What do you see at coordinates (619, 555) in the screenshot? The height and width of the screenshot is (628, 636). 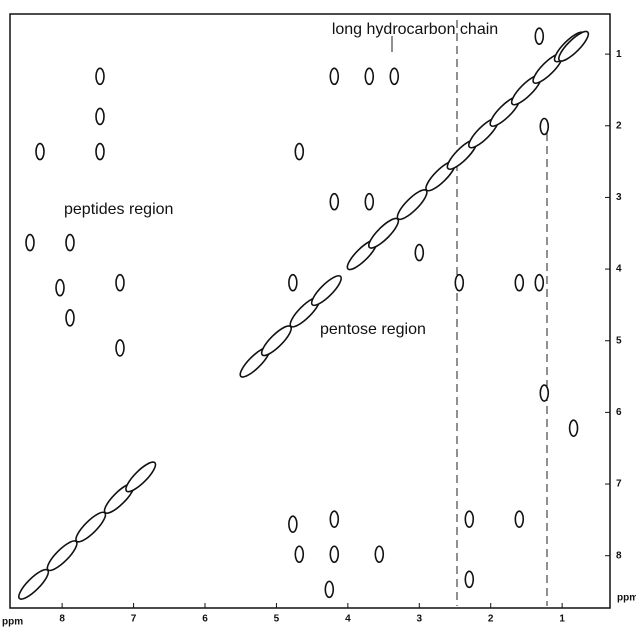 I see `y-tick-label: 8` at bounding box center [619, 555].